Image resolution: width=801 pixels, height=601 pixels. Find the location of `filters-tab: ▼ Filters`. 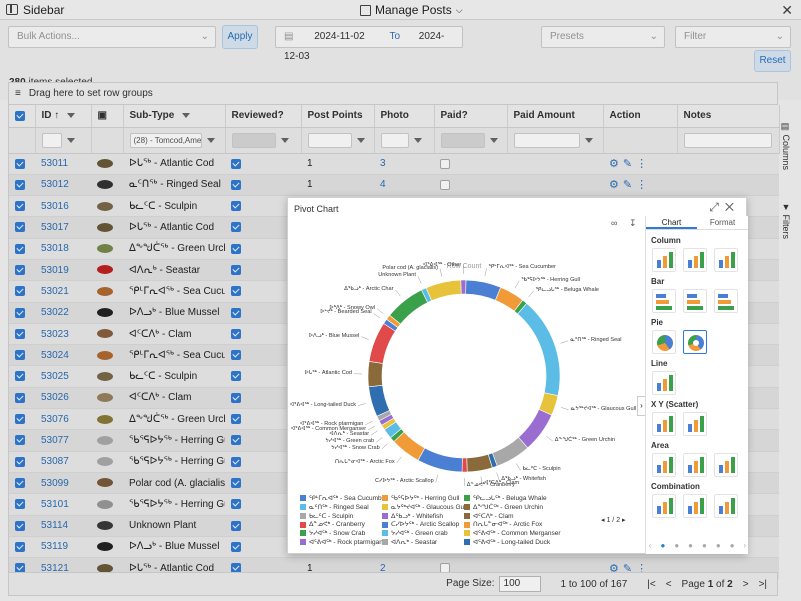

filters-tab: ▼ Filters is located at coordinates (786, 221).